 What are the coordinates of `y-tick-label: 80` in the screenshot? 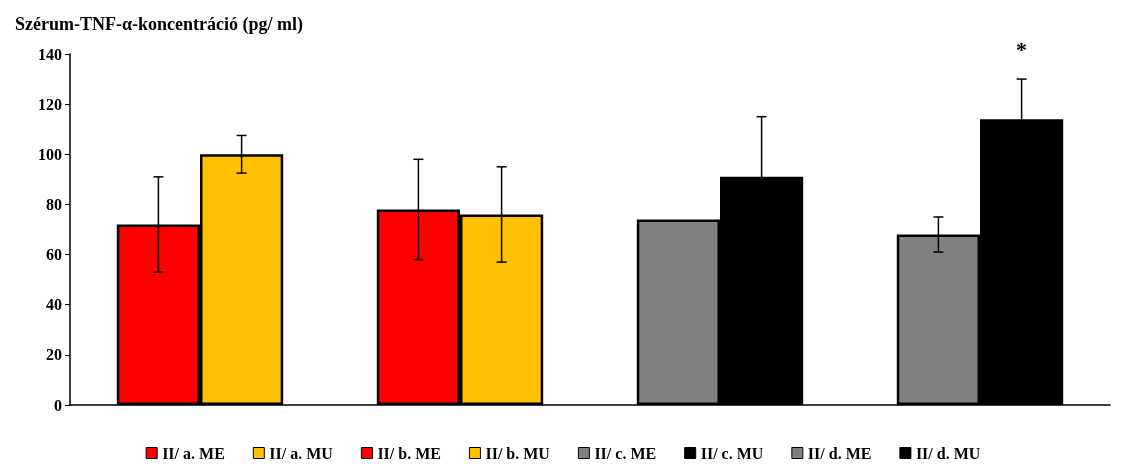 It's located at (54, 204).